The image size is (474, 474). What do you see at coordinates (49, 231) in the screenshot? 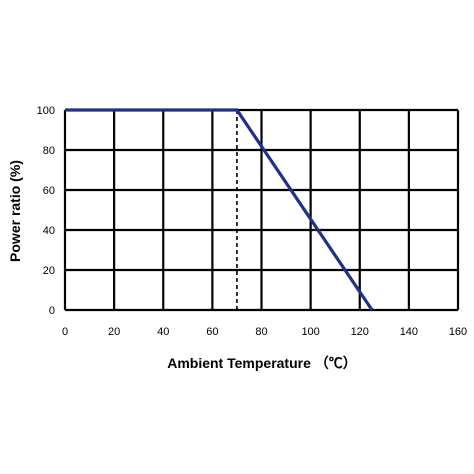
I see `y-tick-label: 40` at bounding box center [49, 231].